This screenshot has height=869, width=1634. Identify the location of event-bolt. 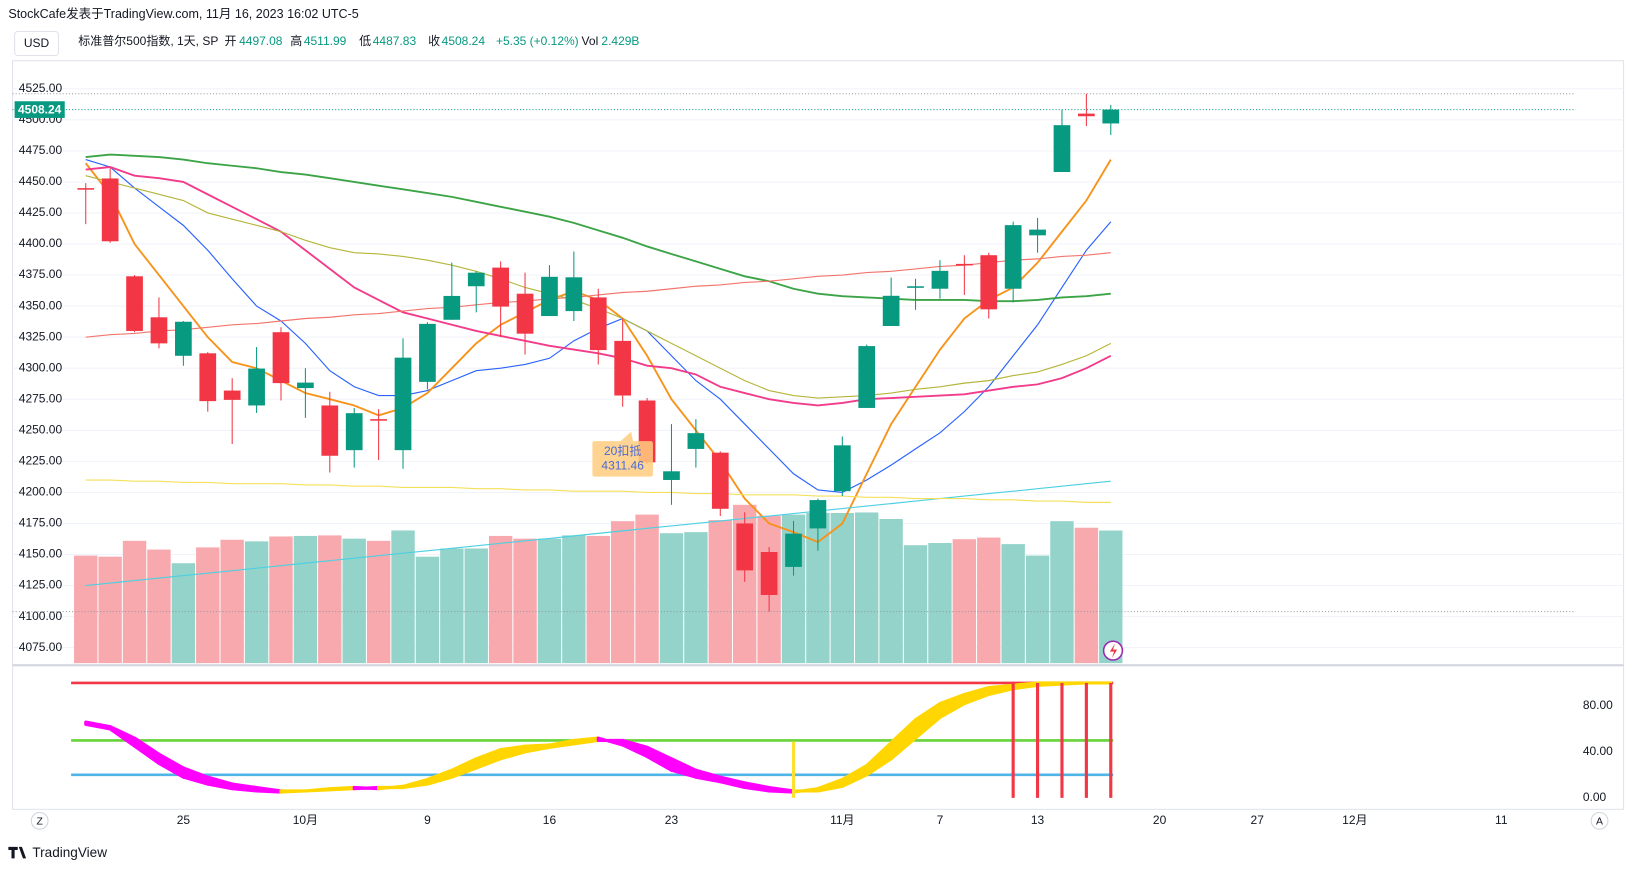
(1113, 650).